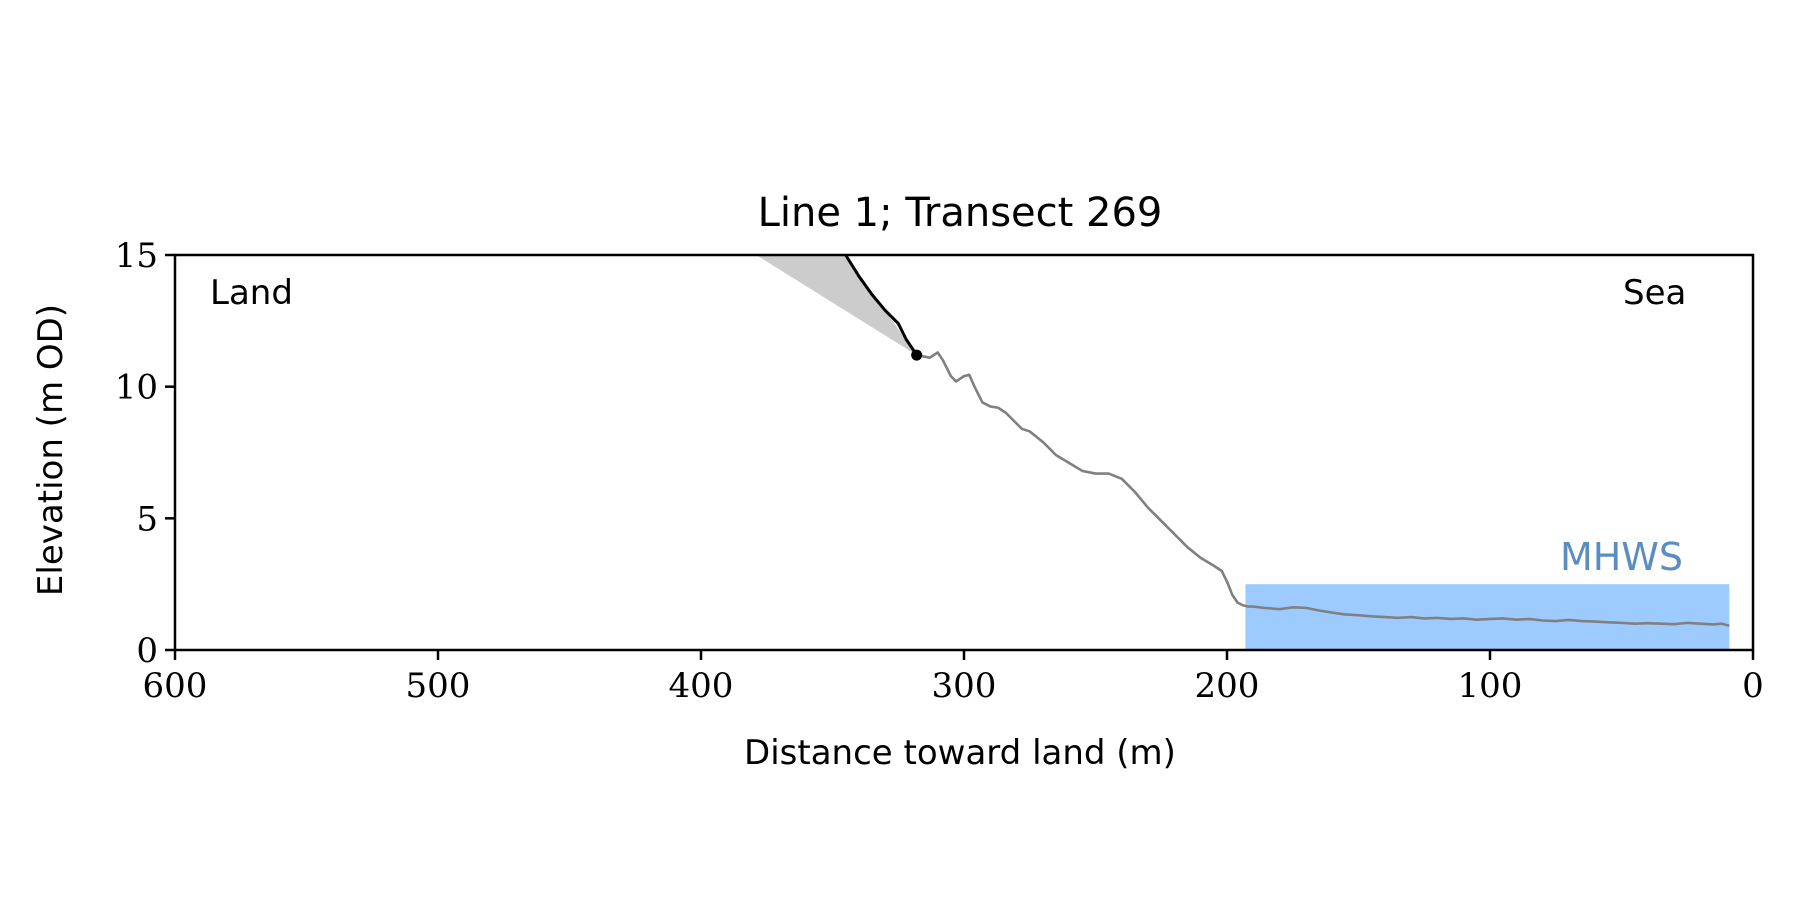 Image resolution: width=1800 pixels, height=900 pixels. What do you see at coordinates (1621, 557) in the screenshot?
I see `mhws-label: MHWS` at bounding box center [1621, 557].